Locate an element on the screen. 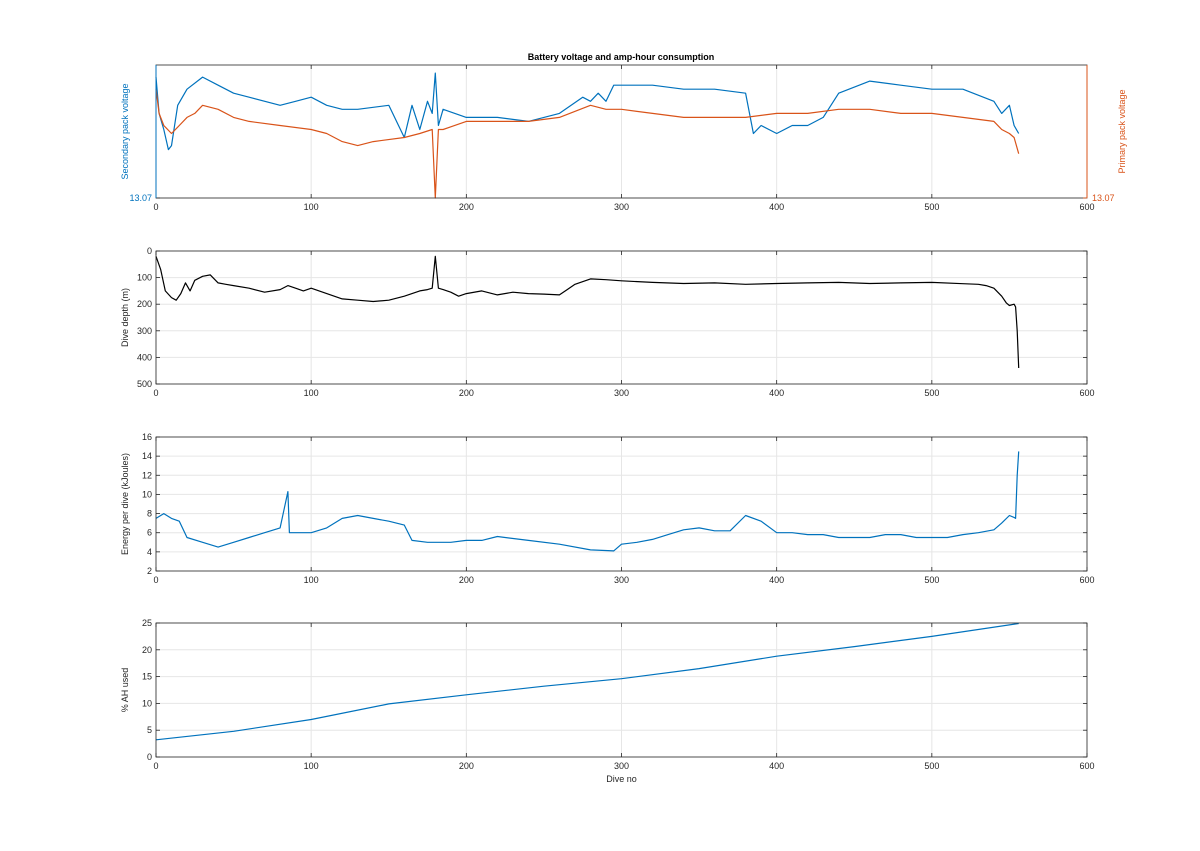 The image size is (1200, 851). y-tick-label: 4 is located at coordinates (149, 552).